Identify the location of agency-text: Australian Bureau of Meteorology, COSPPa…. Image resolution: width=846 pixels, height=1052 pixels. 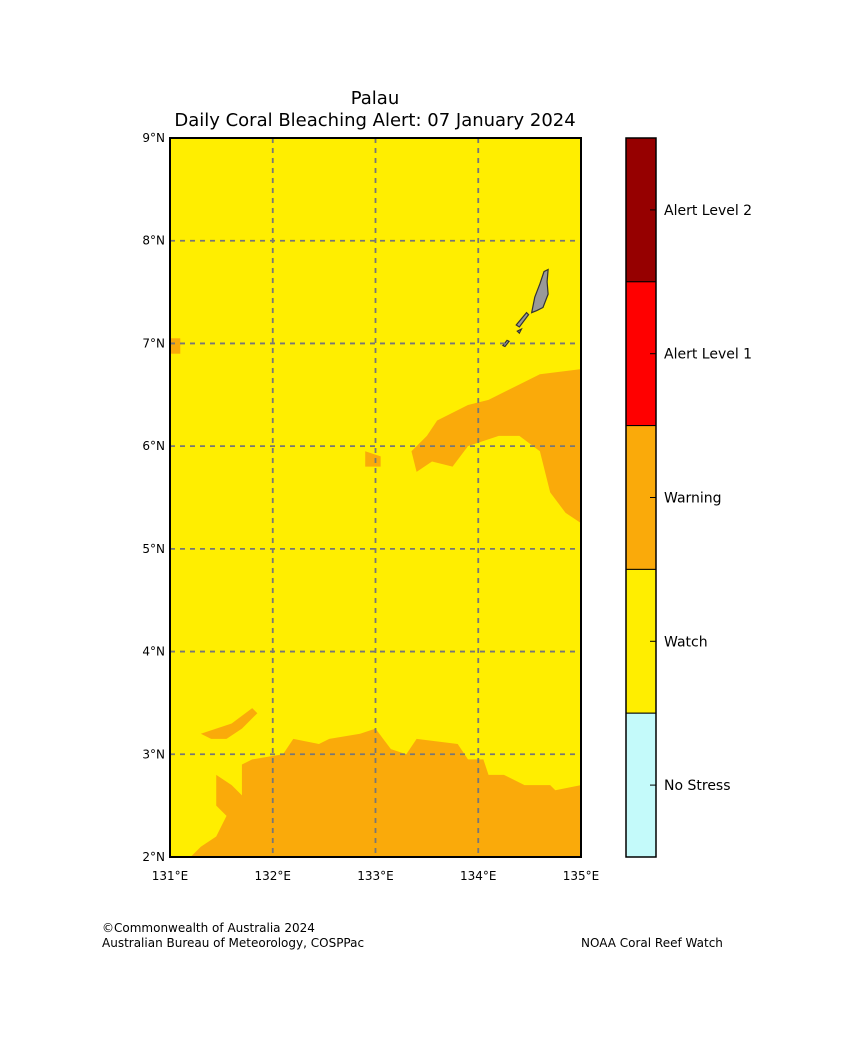
(233, 943).